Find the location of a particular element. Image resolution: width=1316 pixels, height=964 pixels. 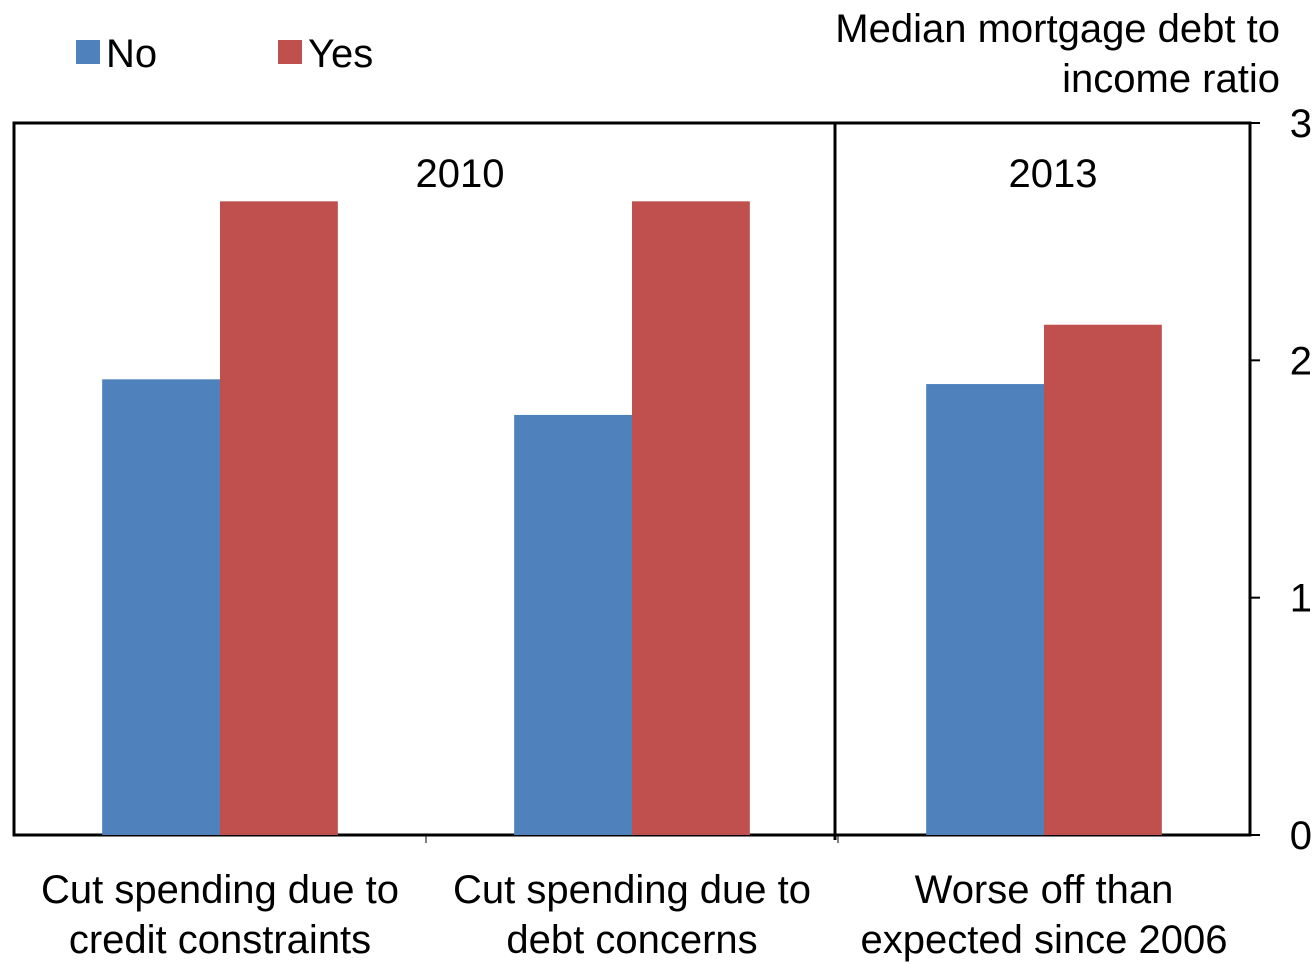

group-label: 2010 is located at coordinates (460, 174).